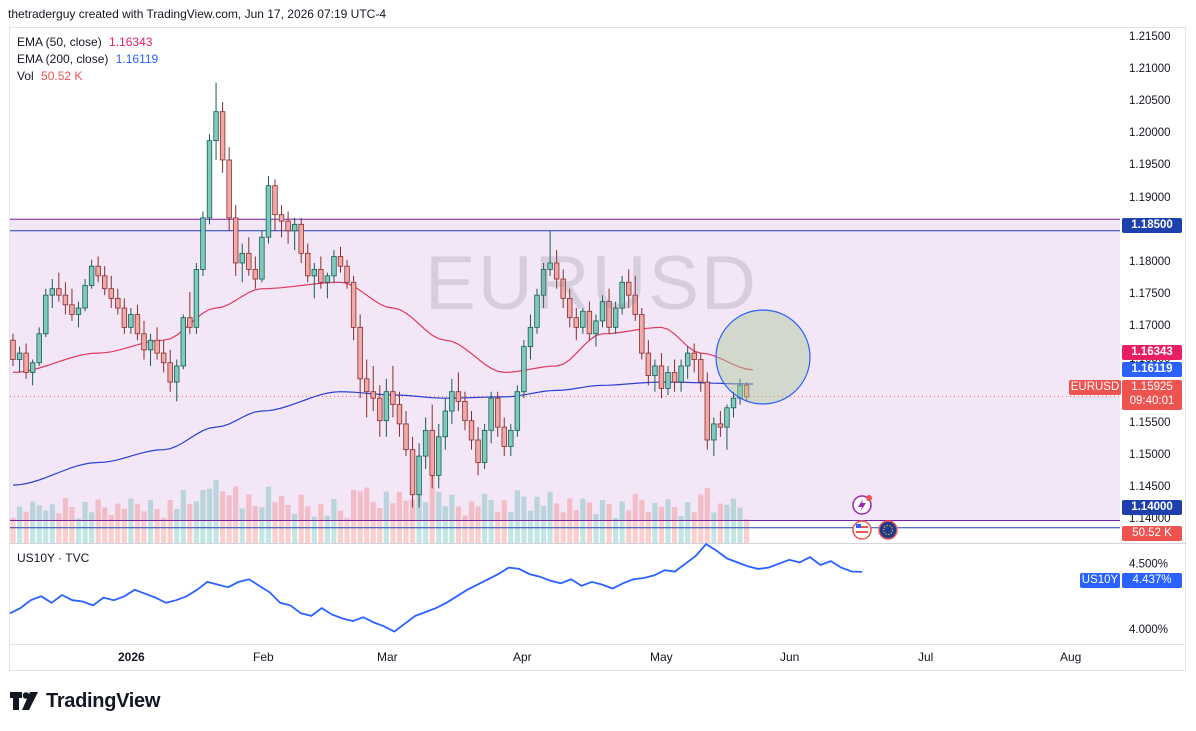 This screenshot has width=1196, height=731. I want to click on x-tick-label: Apr, so click(522, 657).